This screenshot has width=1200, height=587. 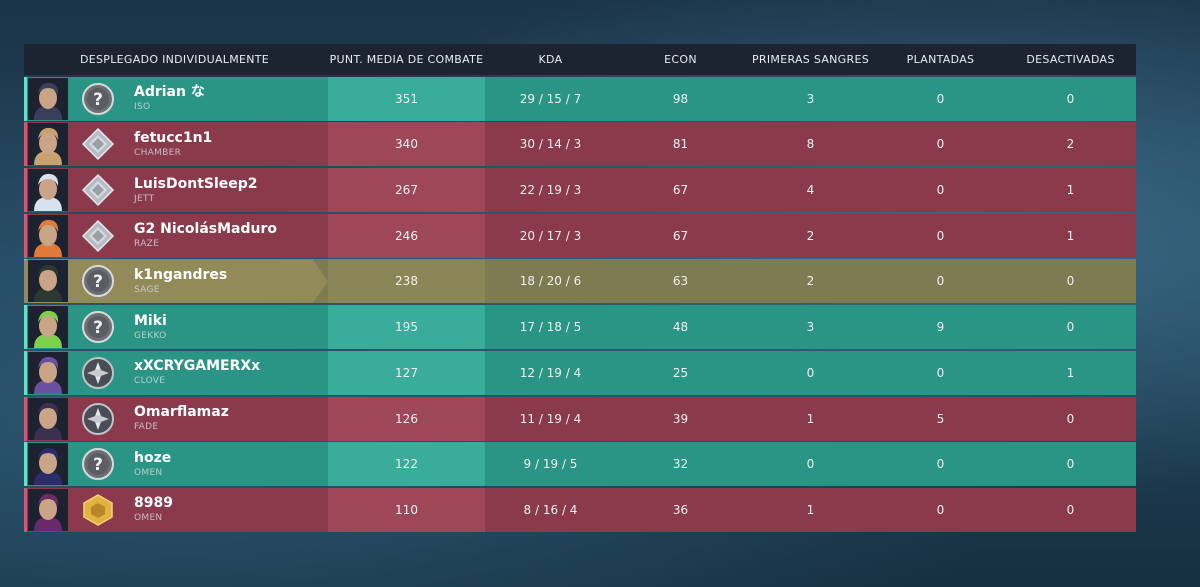 I want to click on econ-cell: 39, so click(x=680, y=418).